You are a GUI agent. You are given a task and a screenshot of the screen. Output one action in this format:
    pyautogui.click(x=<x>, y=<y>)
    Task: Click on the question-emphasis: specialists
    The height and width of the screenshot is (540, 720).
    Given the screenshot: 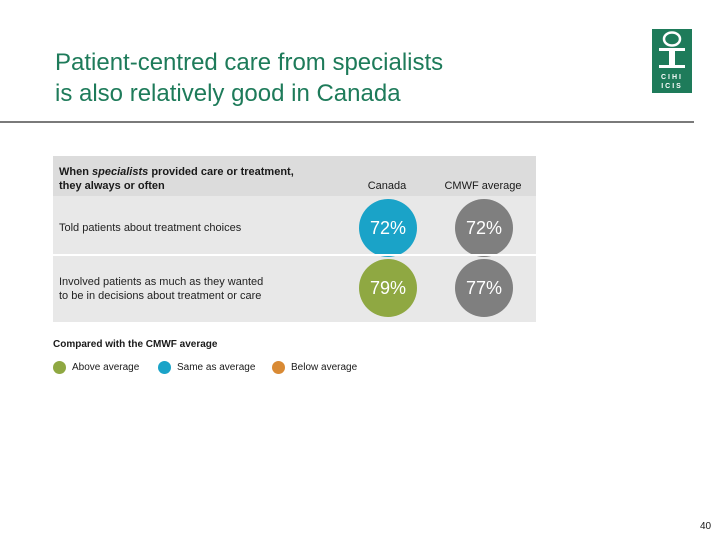 What is the action you would take?
    pyautogui.click(x=120, y=172)
    